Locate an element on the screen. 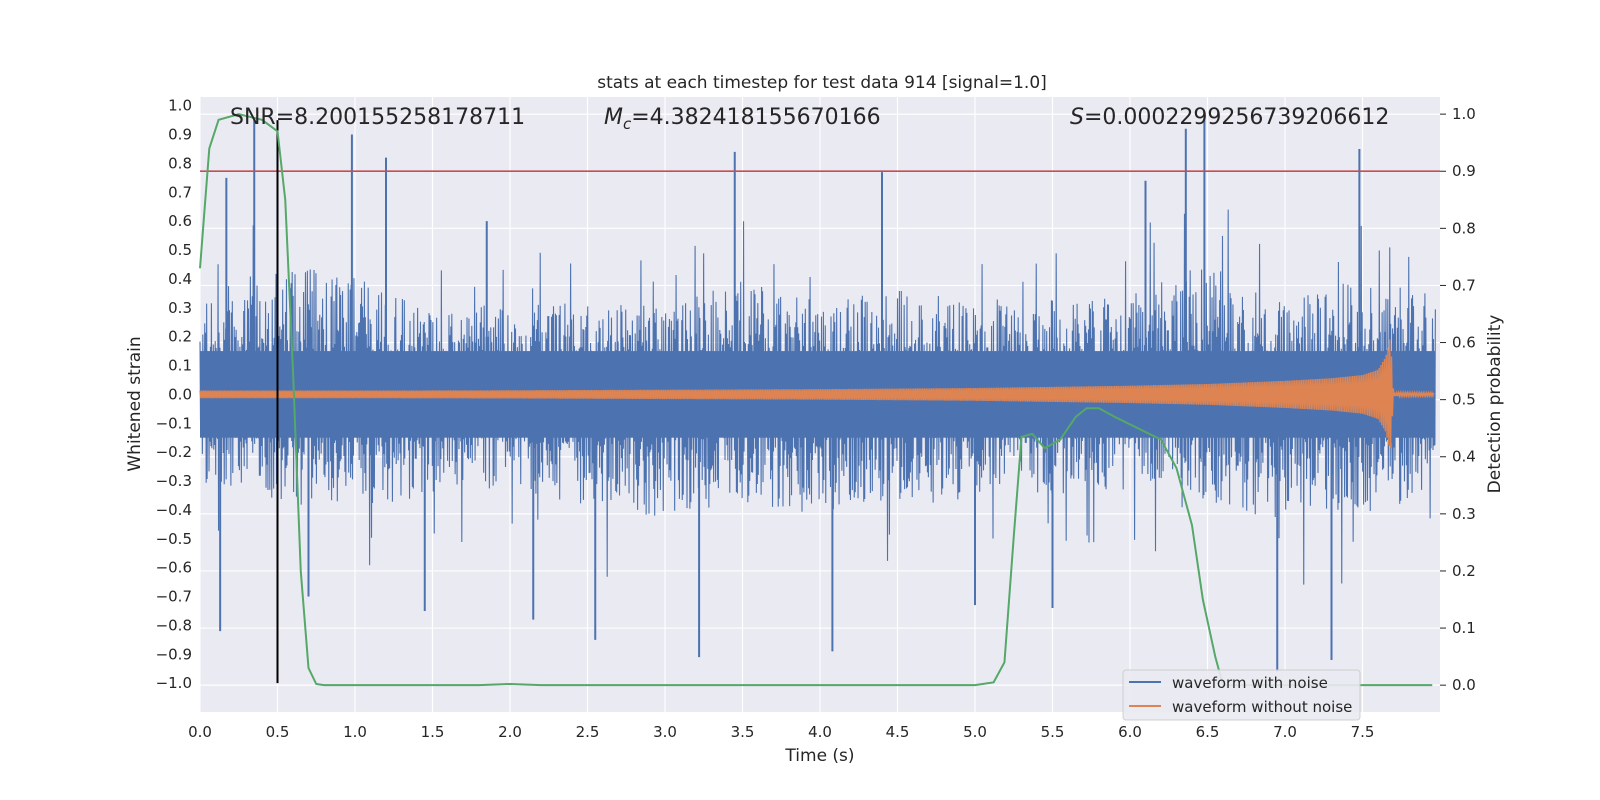 The width and height of the screenshot is (1600, 800). y-tick-label: 0.9 is located at coordinates (180, 135).